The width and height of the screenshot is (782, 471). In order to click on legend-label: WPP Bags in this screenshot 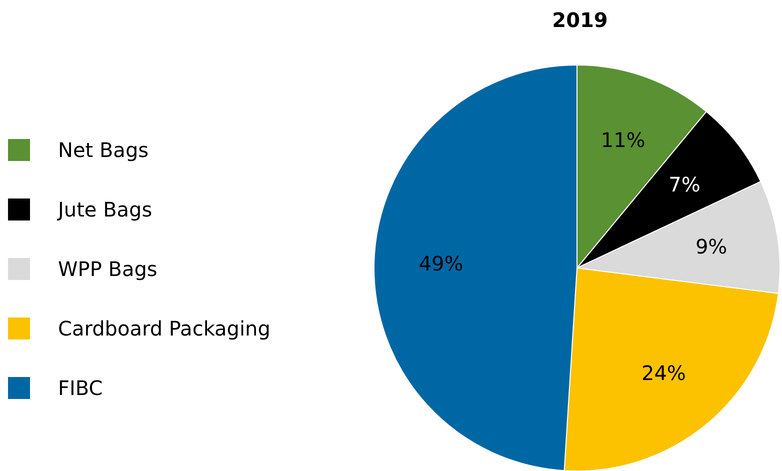, I will do `click(108, 269)`.